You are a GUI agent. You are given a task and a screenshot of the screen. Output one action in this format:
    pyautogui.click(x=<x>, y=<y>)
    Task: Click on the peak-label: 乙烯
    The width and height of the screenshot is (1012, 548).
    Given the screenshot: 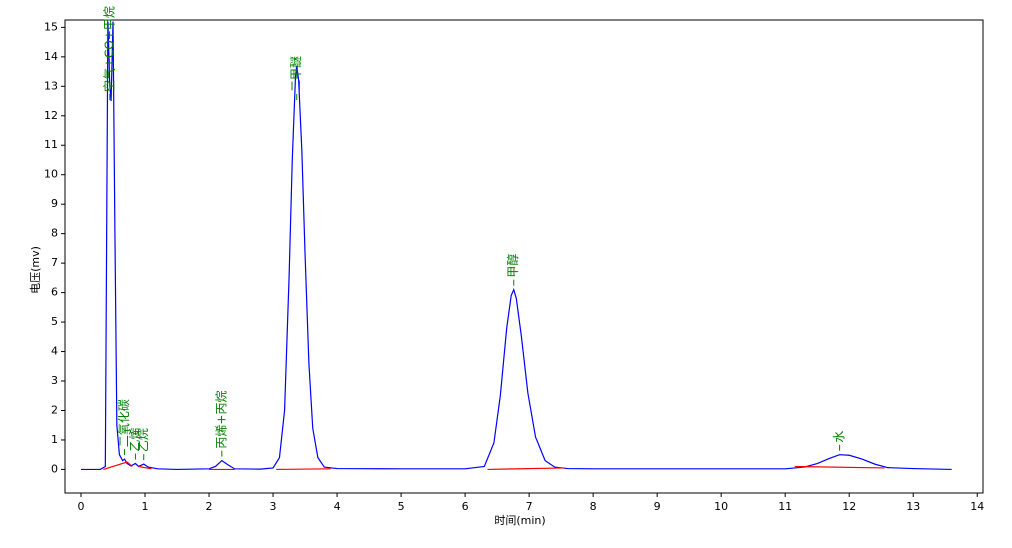 What is the action you would take?
    pyautogui.click(x=135, y=440)
    